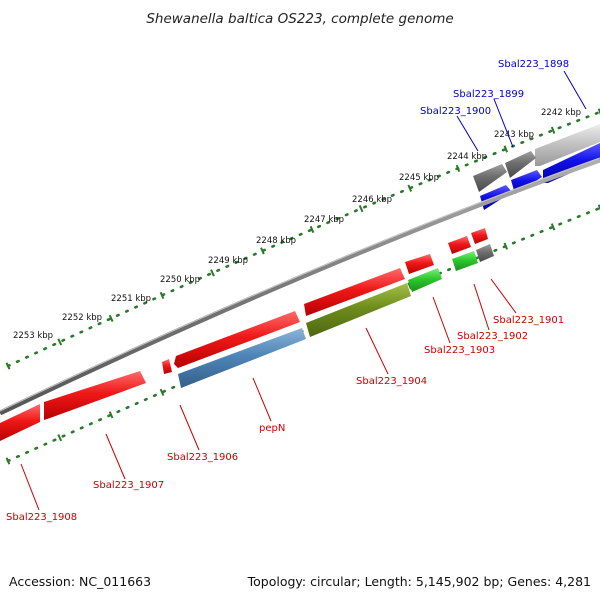 Image resolution: width=600 pixels, height=600 pixels. Describe the element at coordinates (455, 111) in the screenshot. I see `label-sbal223-1900: Sbal223_1900` at that location.